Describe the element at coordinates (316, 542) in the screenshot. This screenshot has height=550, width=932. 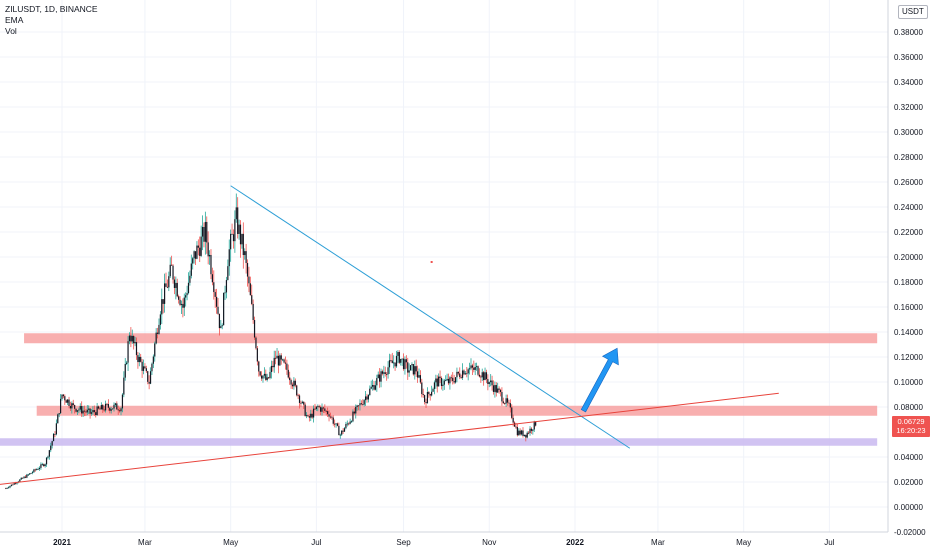
I see `time-tick: Jul` at that location.